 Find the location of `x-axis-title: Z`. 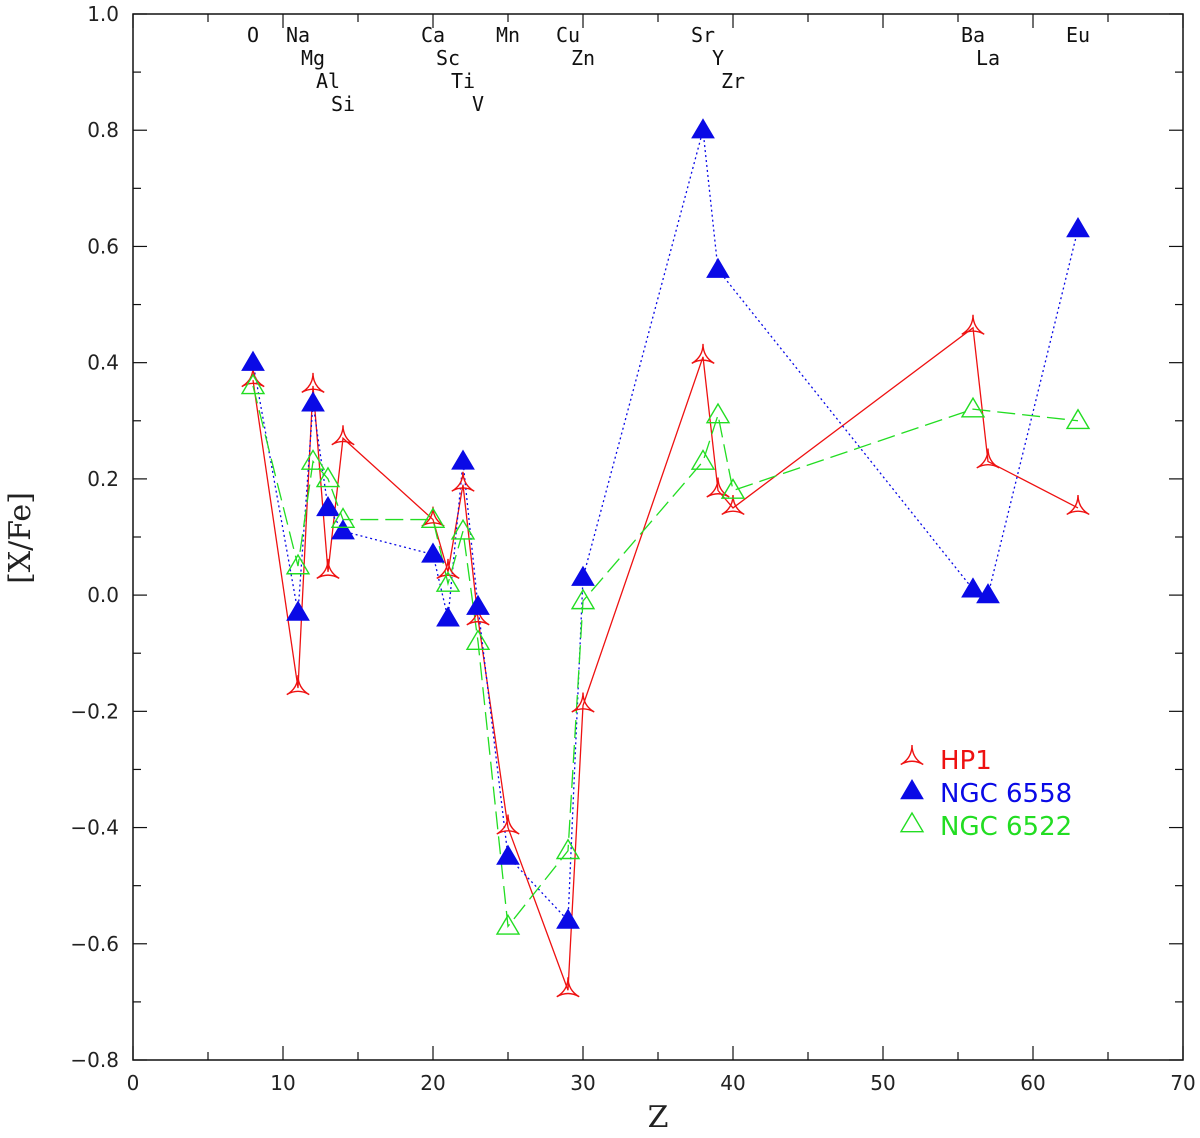

x-axis-title: Z is located at coordinates (658, 1117).